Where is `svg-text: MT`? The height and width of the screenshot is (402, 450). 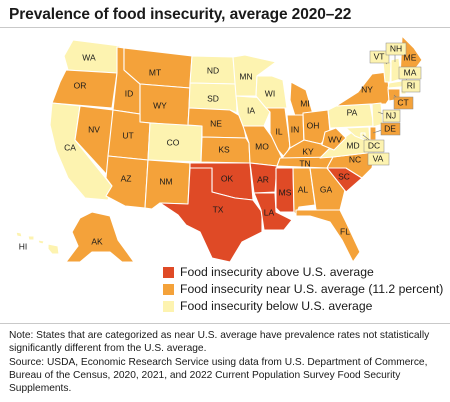
svg-text: MT is located at coordinates (155, 72).